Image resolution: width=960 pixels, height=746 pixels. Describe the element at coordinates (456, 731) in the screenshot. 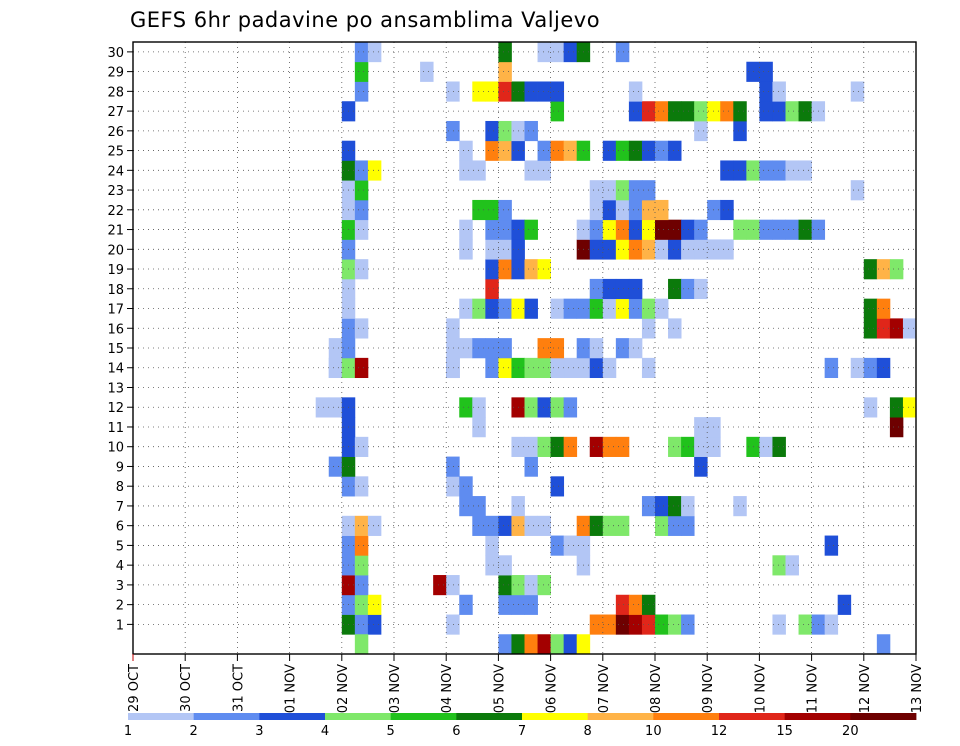

I see `colorbar-label: 6` at that location.